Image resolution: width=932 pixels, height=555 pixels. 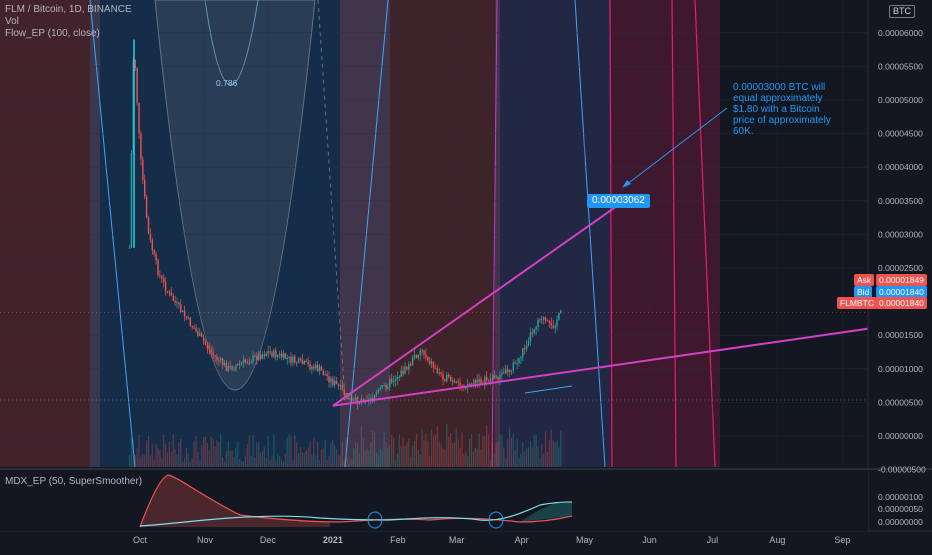 I want to click on mdx-teal-line, so click(x=356, y=514).